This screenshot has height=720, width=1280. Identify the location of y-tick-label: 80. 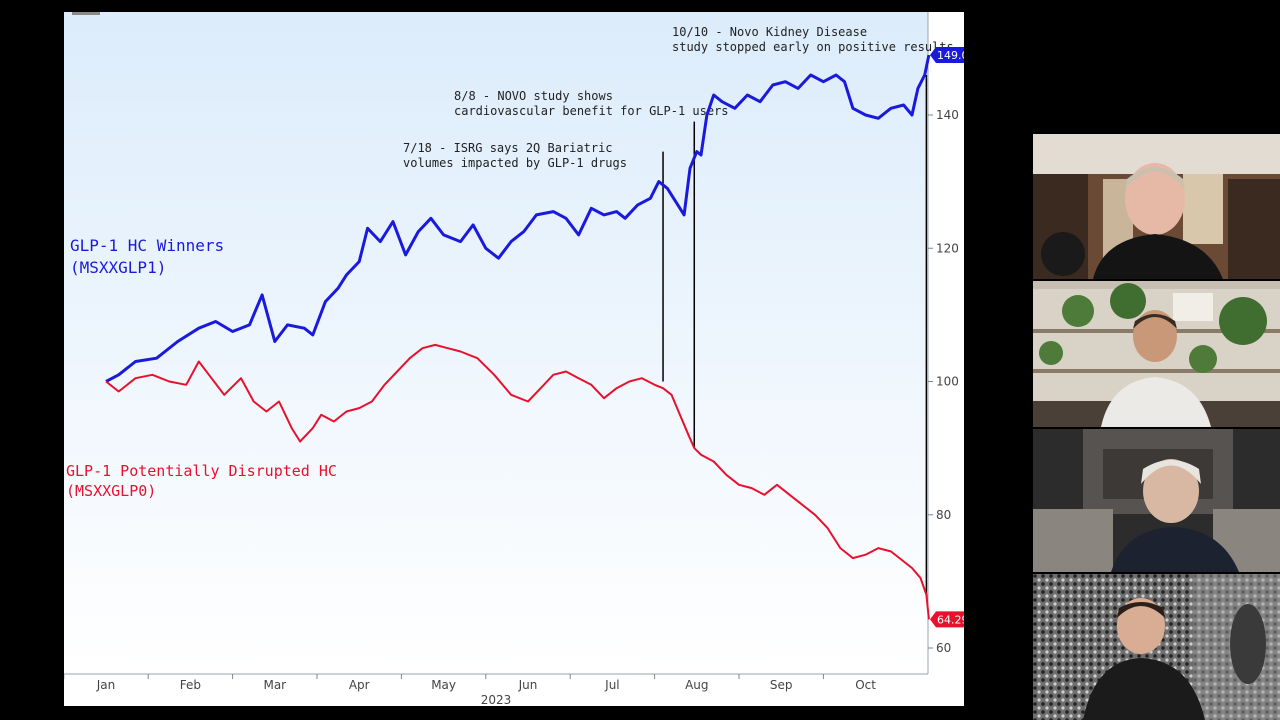
(943, 515).